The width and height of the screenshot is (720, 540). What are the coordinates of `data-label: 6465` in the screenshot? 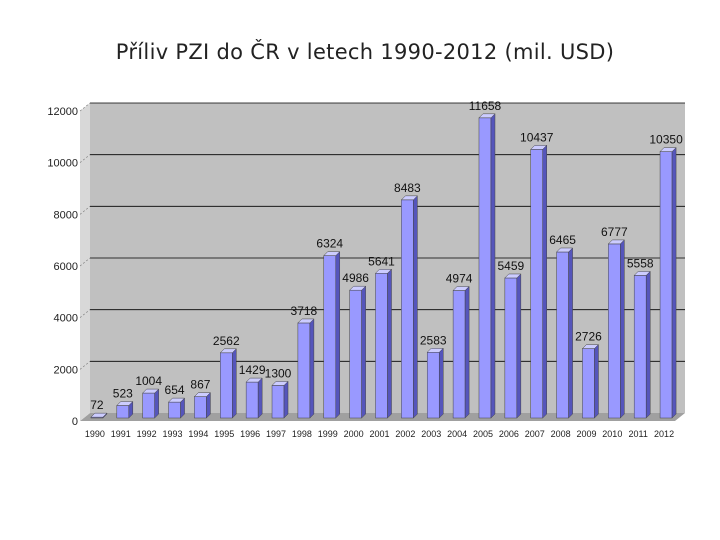 It's located at (562, 240).